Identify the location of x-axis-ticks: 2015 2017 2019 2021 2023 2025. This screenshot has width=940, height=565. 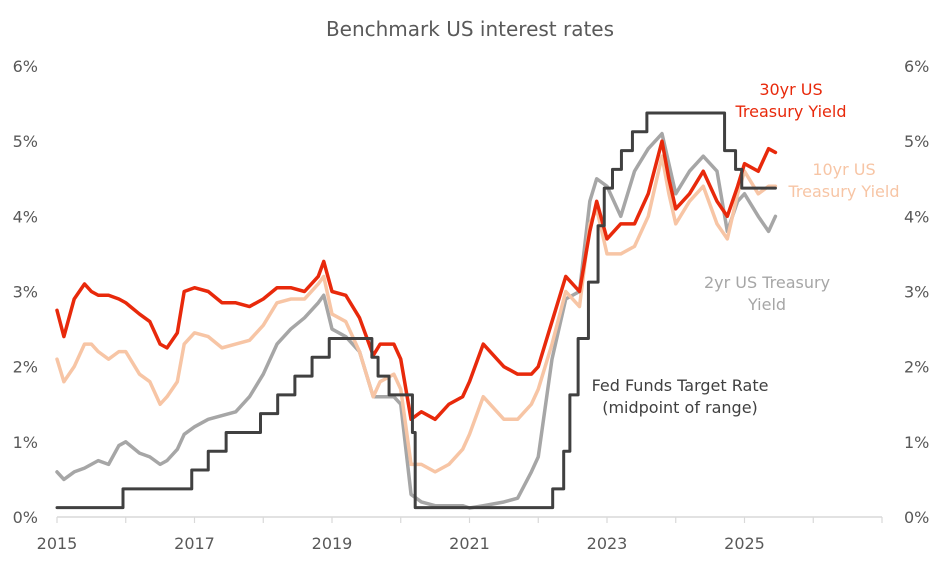
(460, 535).